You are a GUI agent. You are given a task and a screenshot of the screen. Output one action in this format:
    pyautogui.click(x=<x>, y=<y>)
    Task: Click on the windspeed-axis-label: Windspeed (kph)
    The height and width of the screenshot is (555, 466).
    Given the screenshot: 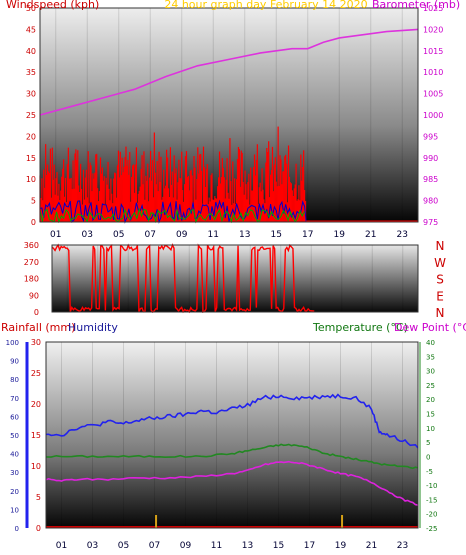 What is the action you would take?
    pyautogui.click(x=52, y=5)
    